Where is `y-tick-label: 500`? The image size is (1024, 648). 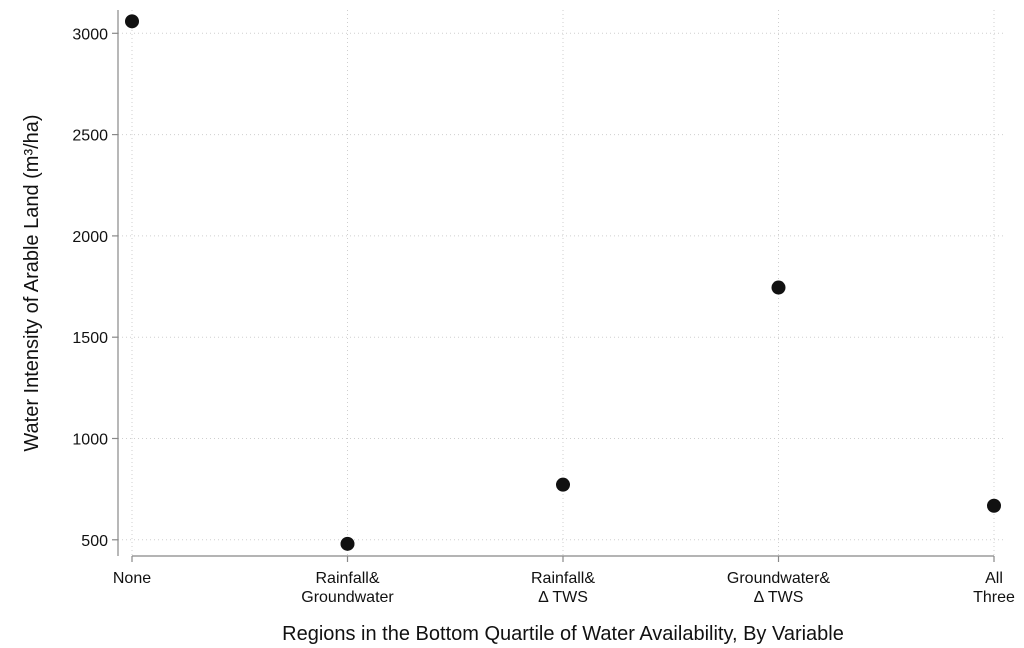
y-tick-label: 500 is located at coordinates (94, 541).